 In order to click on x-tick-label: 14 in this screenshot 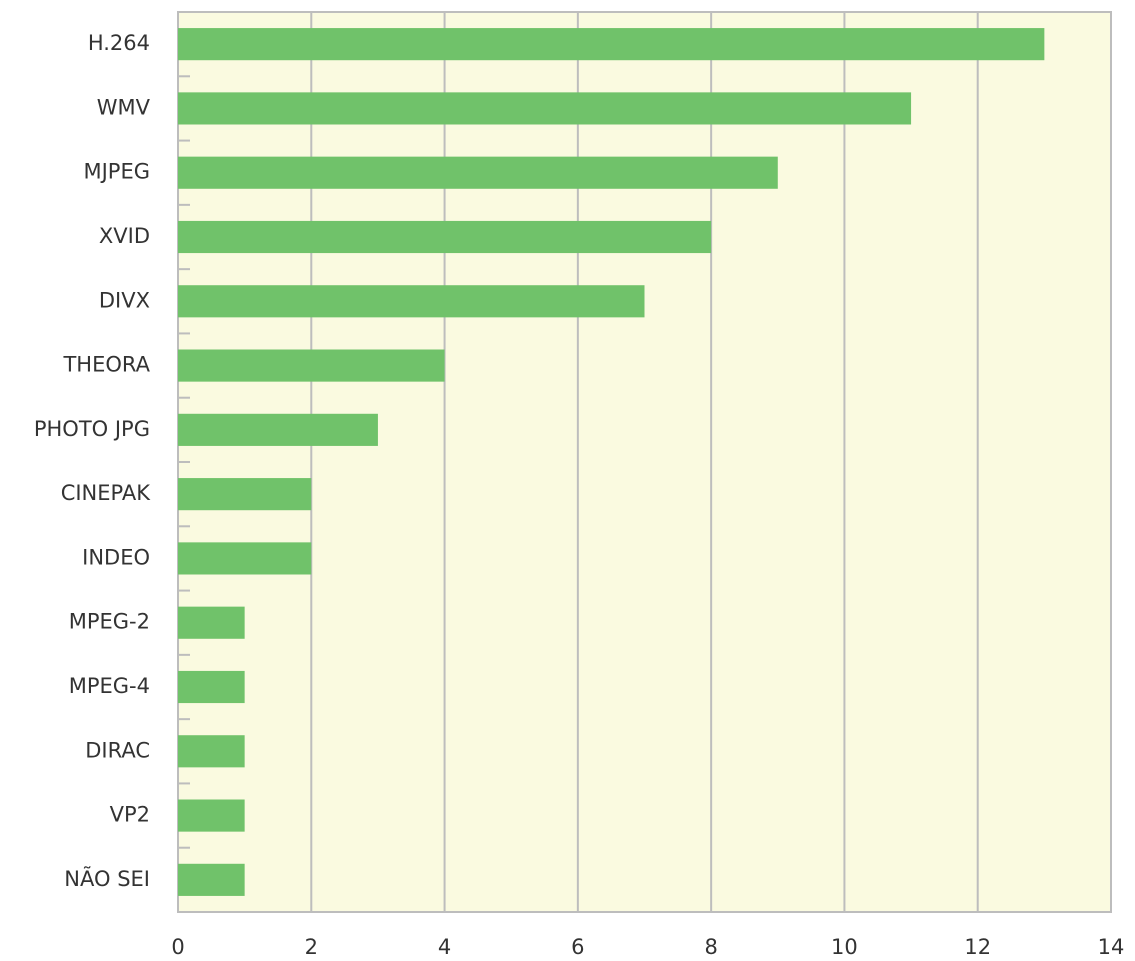, I will do `click(1111, 947)`.